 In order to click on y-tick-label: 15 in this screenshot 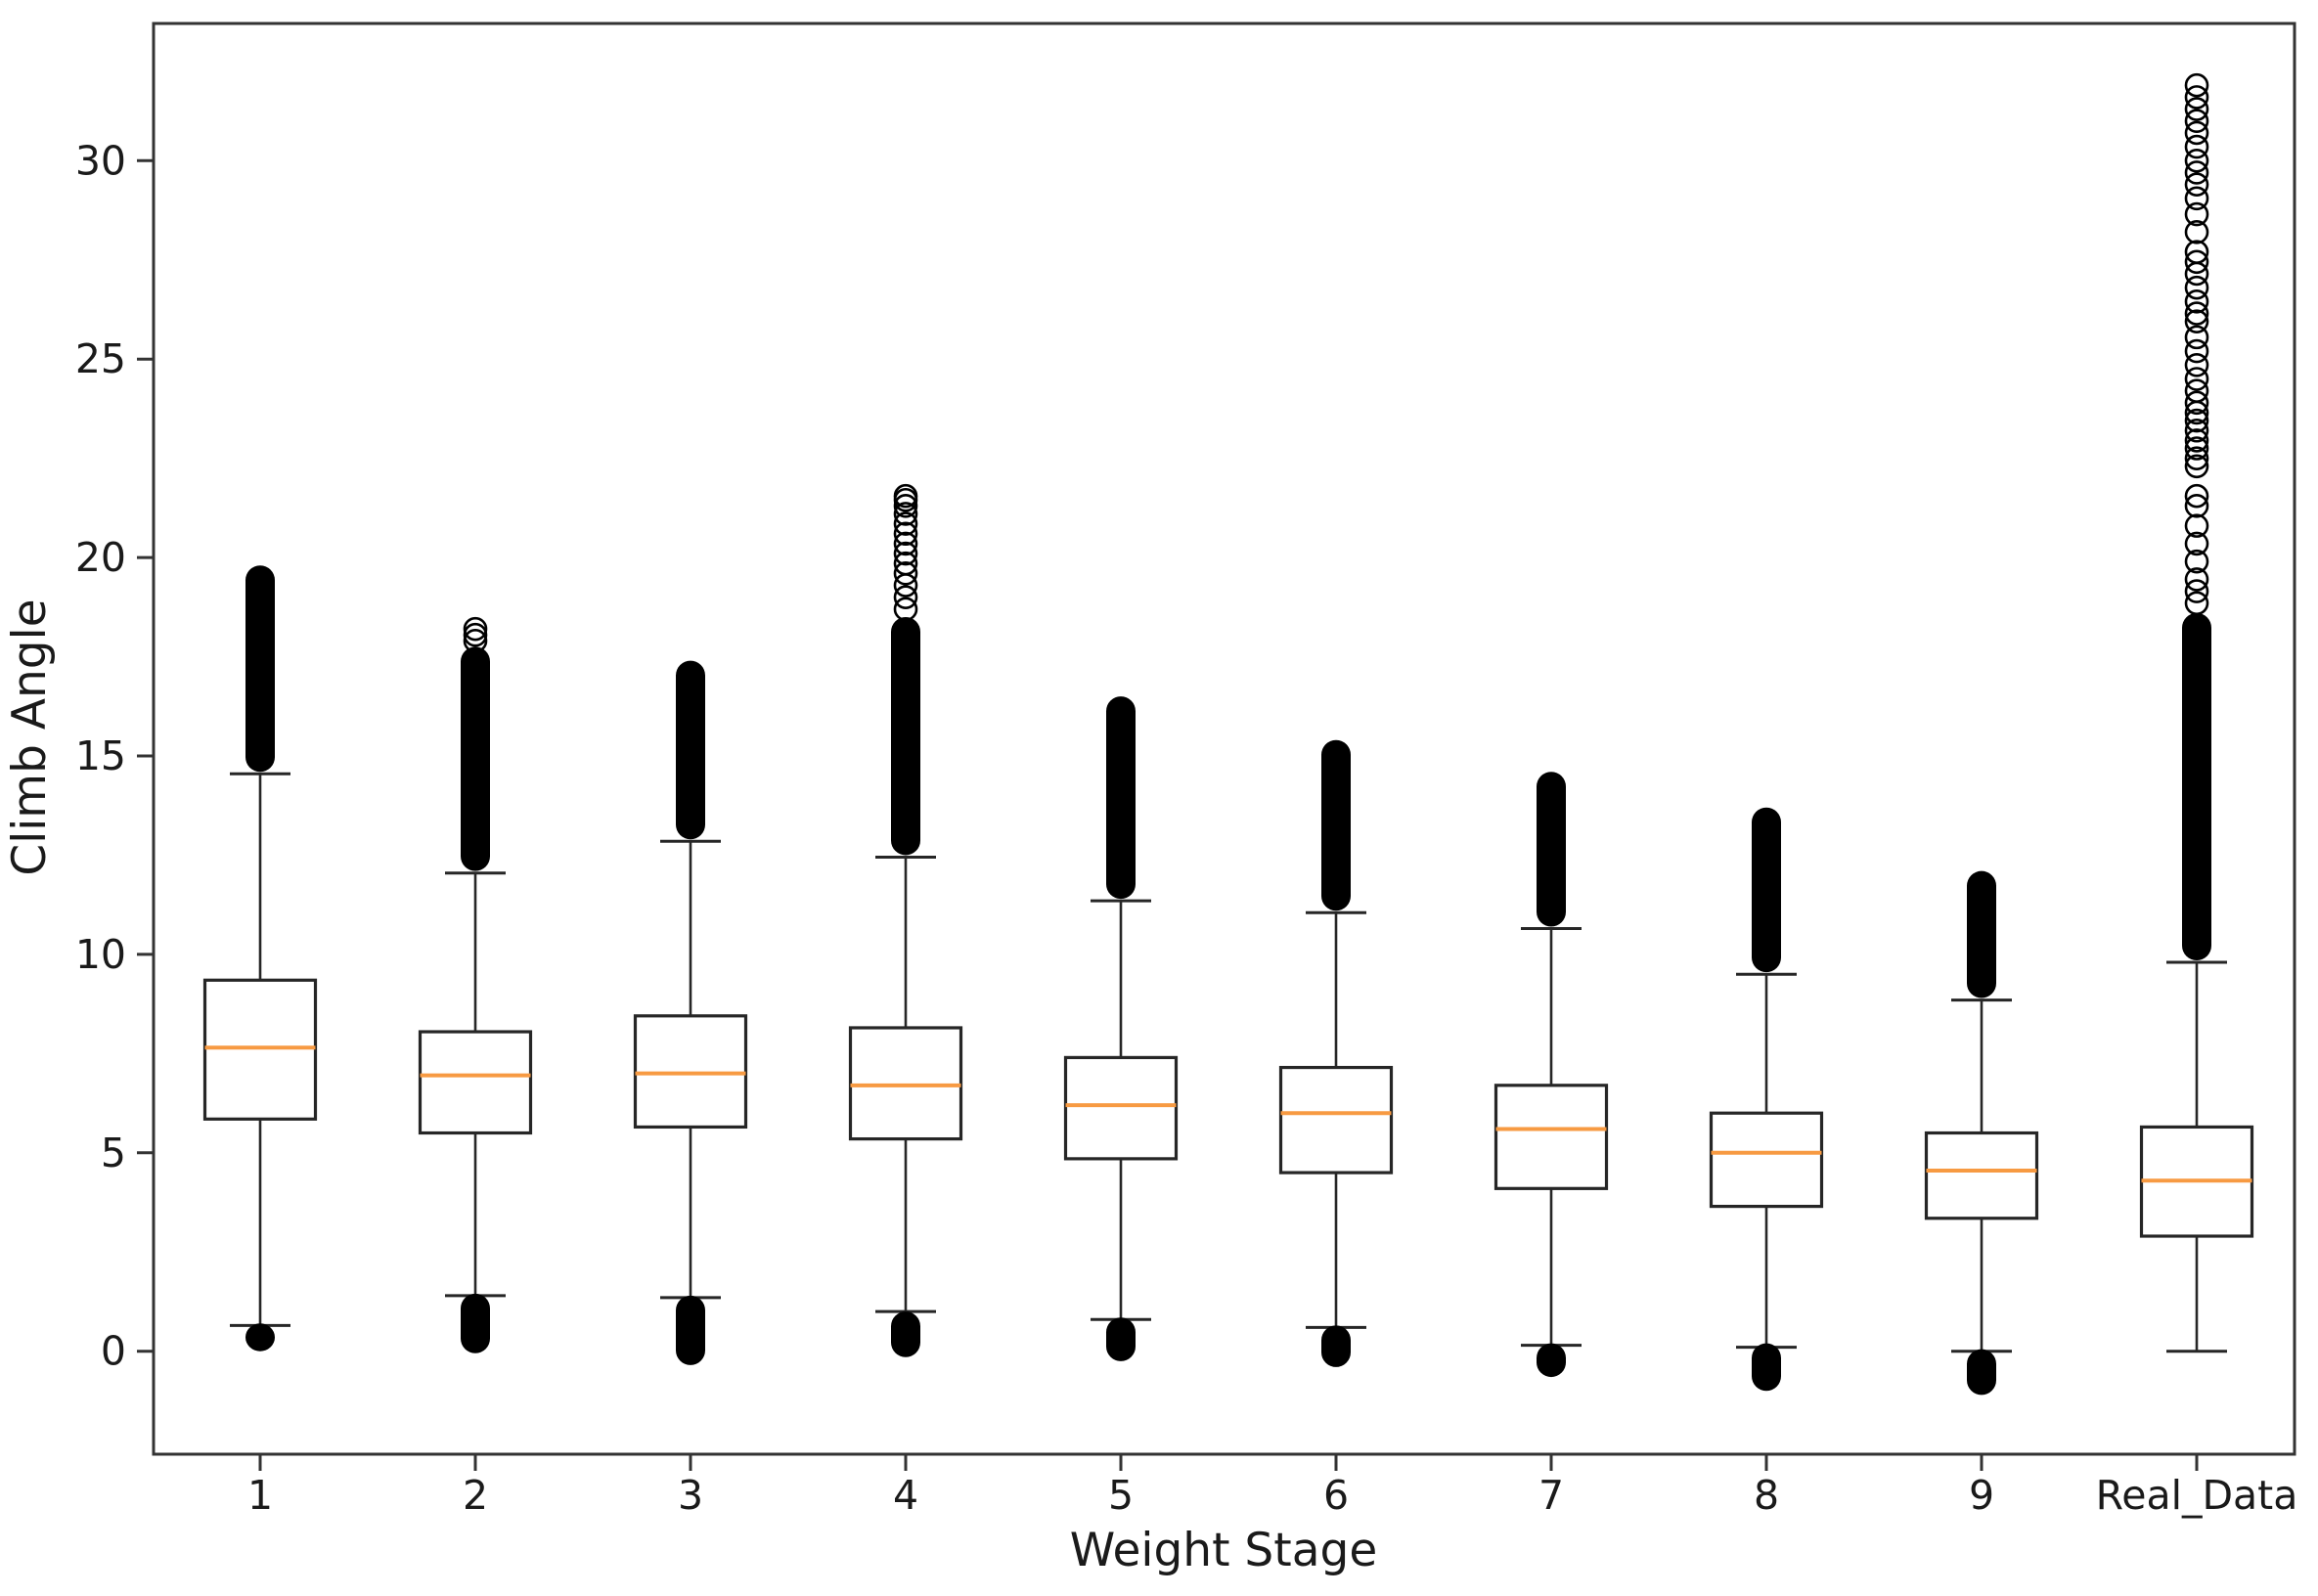, I will do `click(100, 755)`.